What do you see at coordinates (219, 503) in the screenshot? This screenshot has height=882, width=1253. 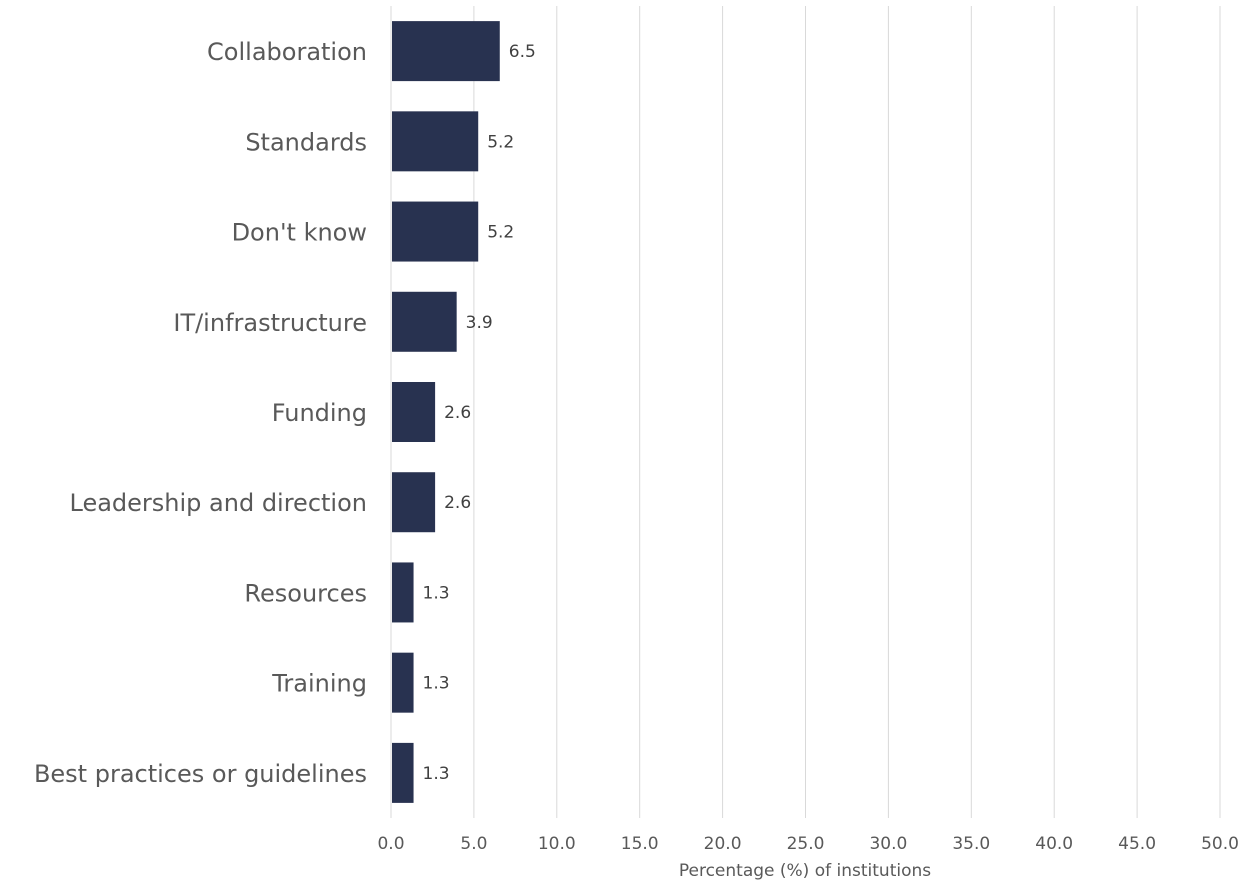 I see `category-label: Leadership and direction` at bounding box center [219, 503].